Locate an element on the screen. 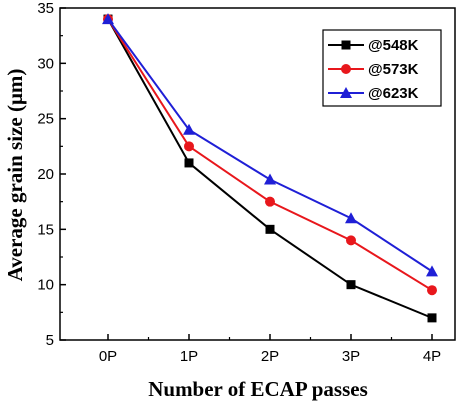 The width and height of the screenshot is (474, 405). legend-label: @573K is located at coordinates (393, 69).